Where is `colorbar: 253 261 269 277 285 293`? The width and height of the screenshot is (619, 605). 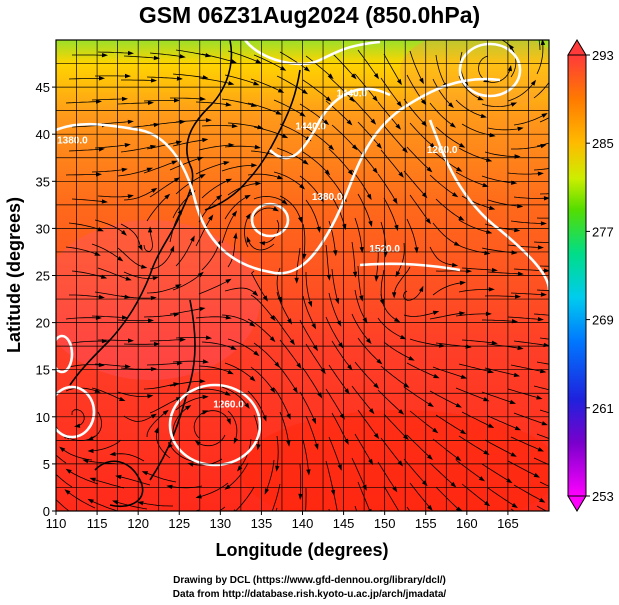
colorbar: 253 261 269 277 285 293 is located at coordinates (590, 275).